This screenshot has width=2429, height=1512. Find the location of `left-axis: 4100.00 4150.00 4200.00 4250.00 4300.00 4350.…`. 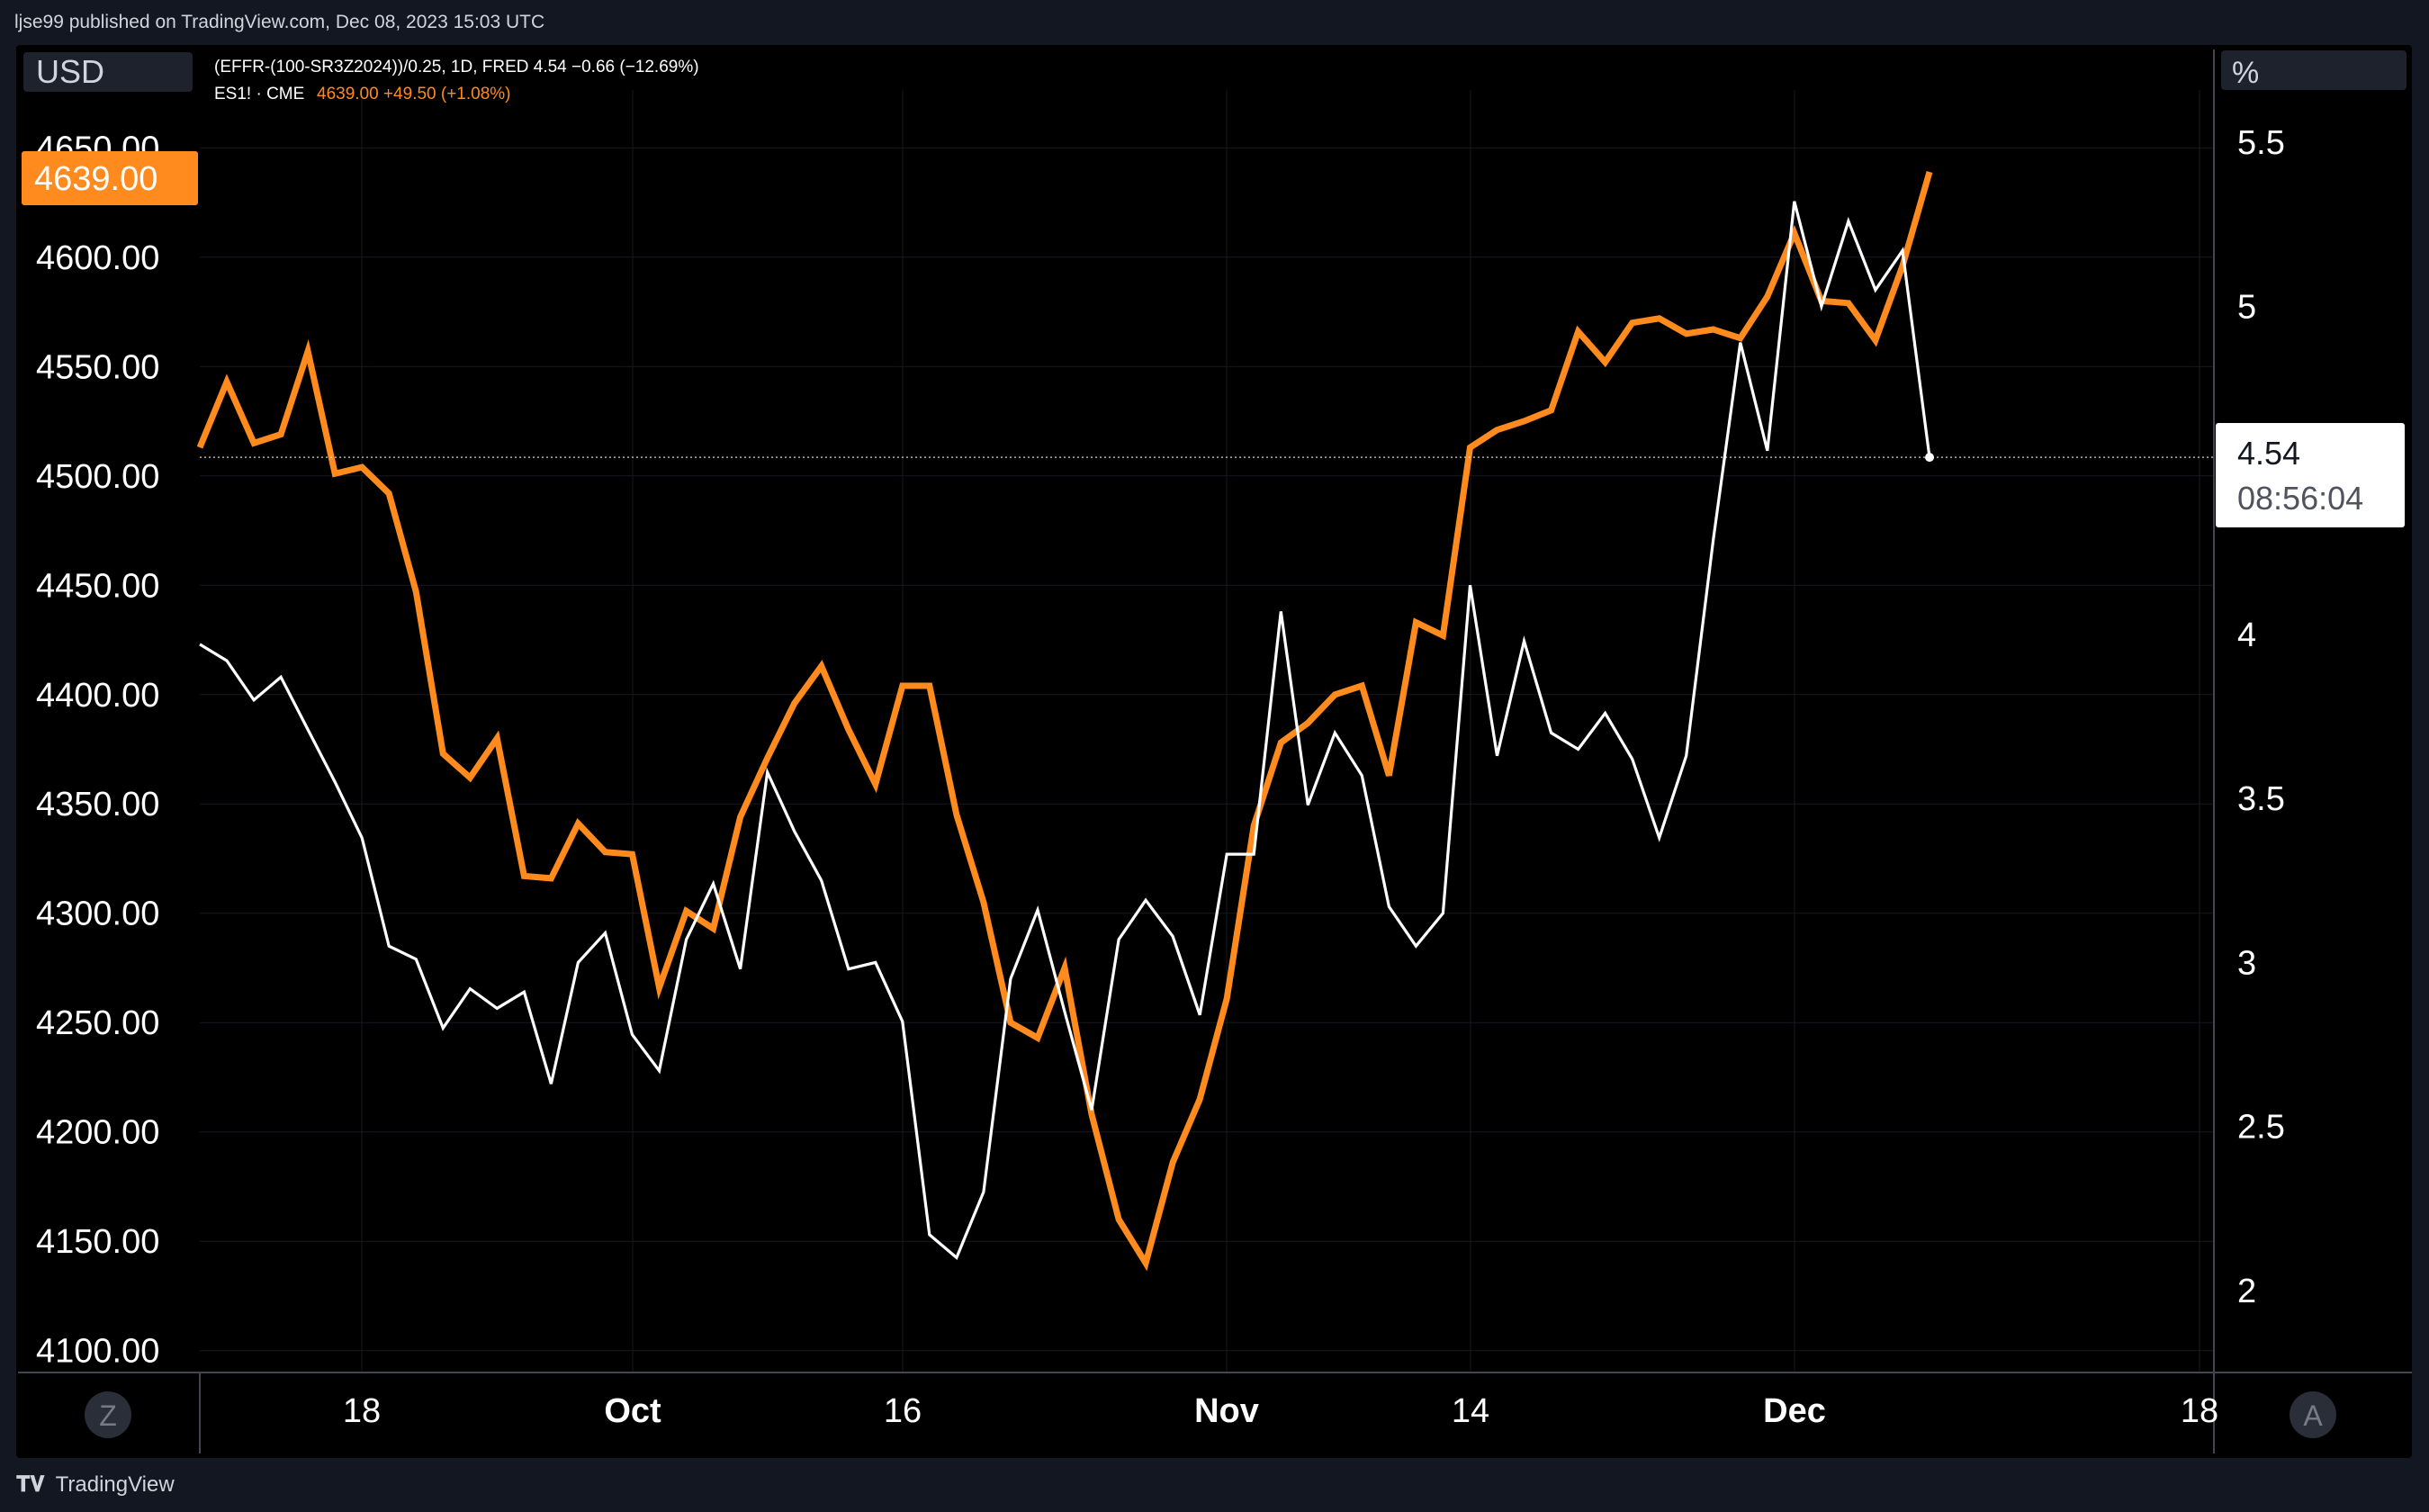

left-axis: 4100.00 4150.00 4200.00 4250.00 4300.00 4350.… is located at coordinates (97, 750).